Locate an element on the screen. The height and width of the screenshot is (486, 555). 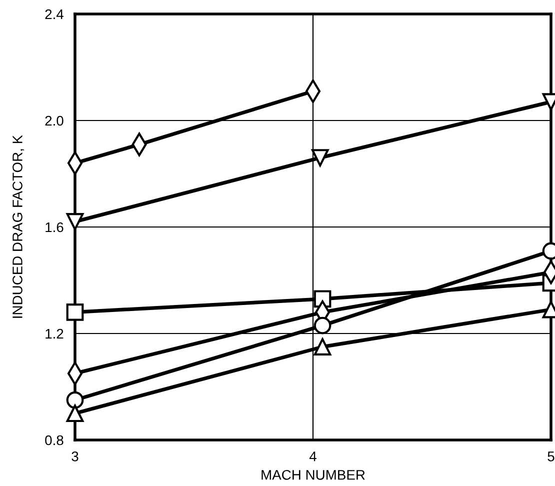
y-tick-label: 1.2 is located at coordinates (55, 333).